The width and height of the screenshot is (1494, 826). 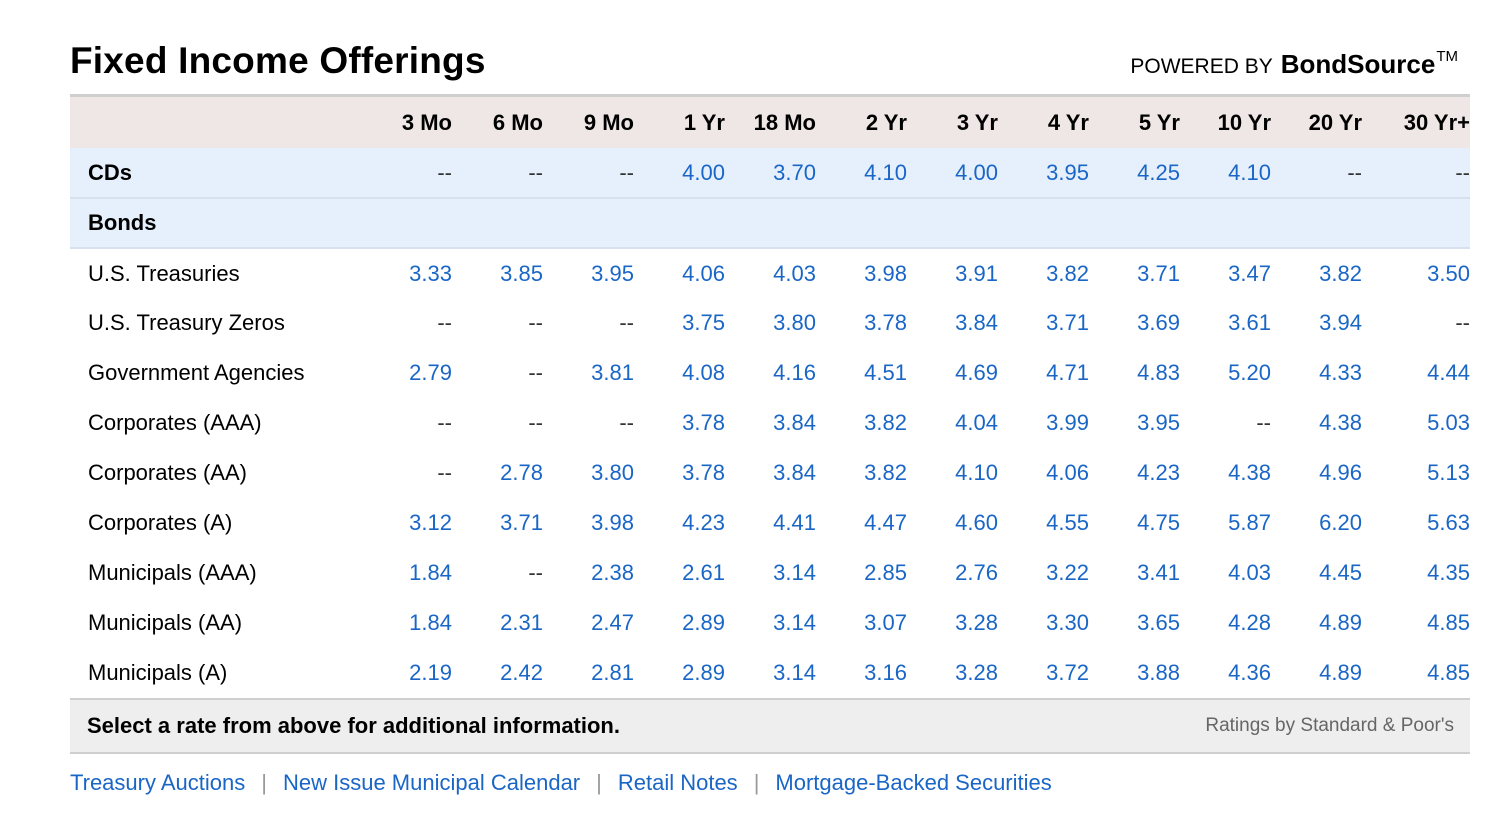 I want to click on rate-link: 3.33, so click(x=430, y=273).